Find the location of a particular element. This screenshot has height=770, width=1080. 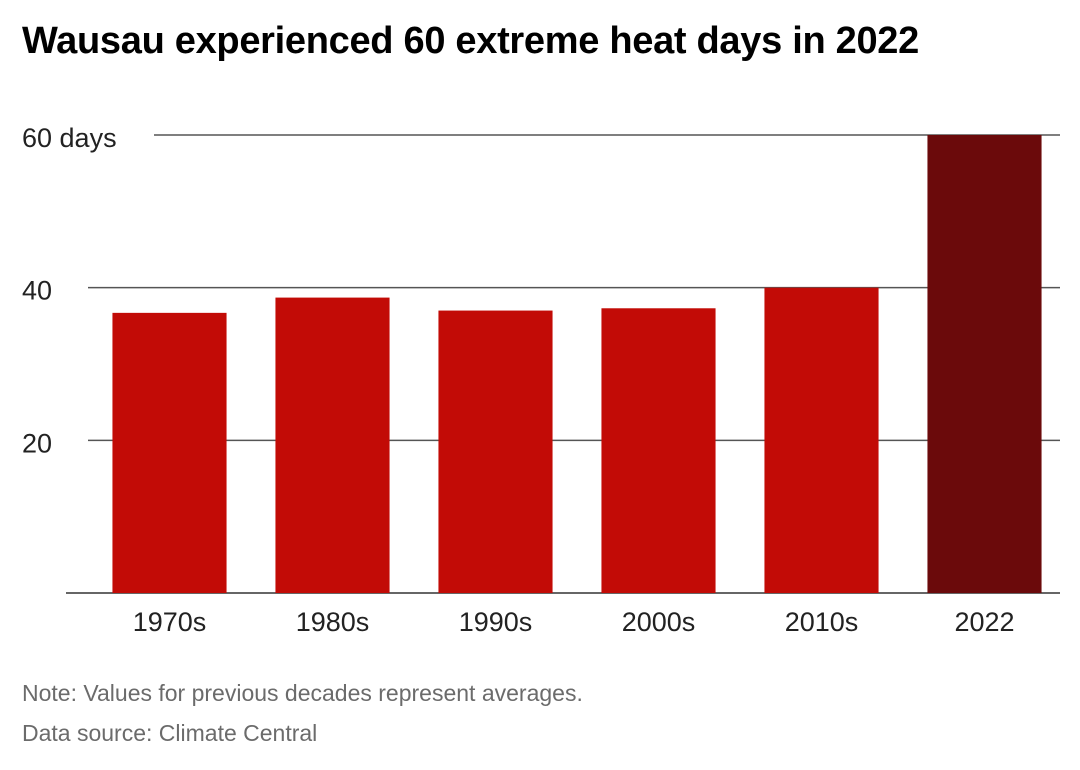

bar-2022 is located at coordinates (984, 364).